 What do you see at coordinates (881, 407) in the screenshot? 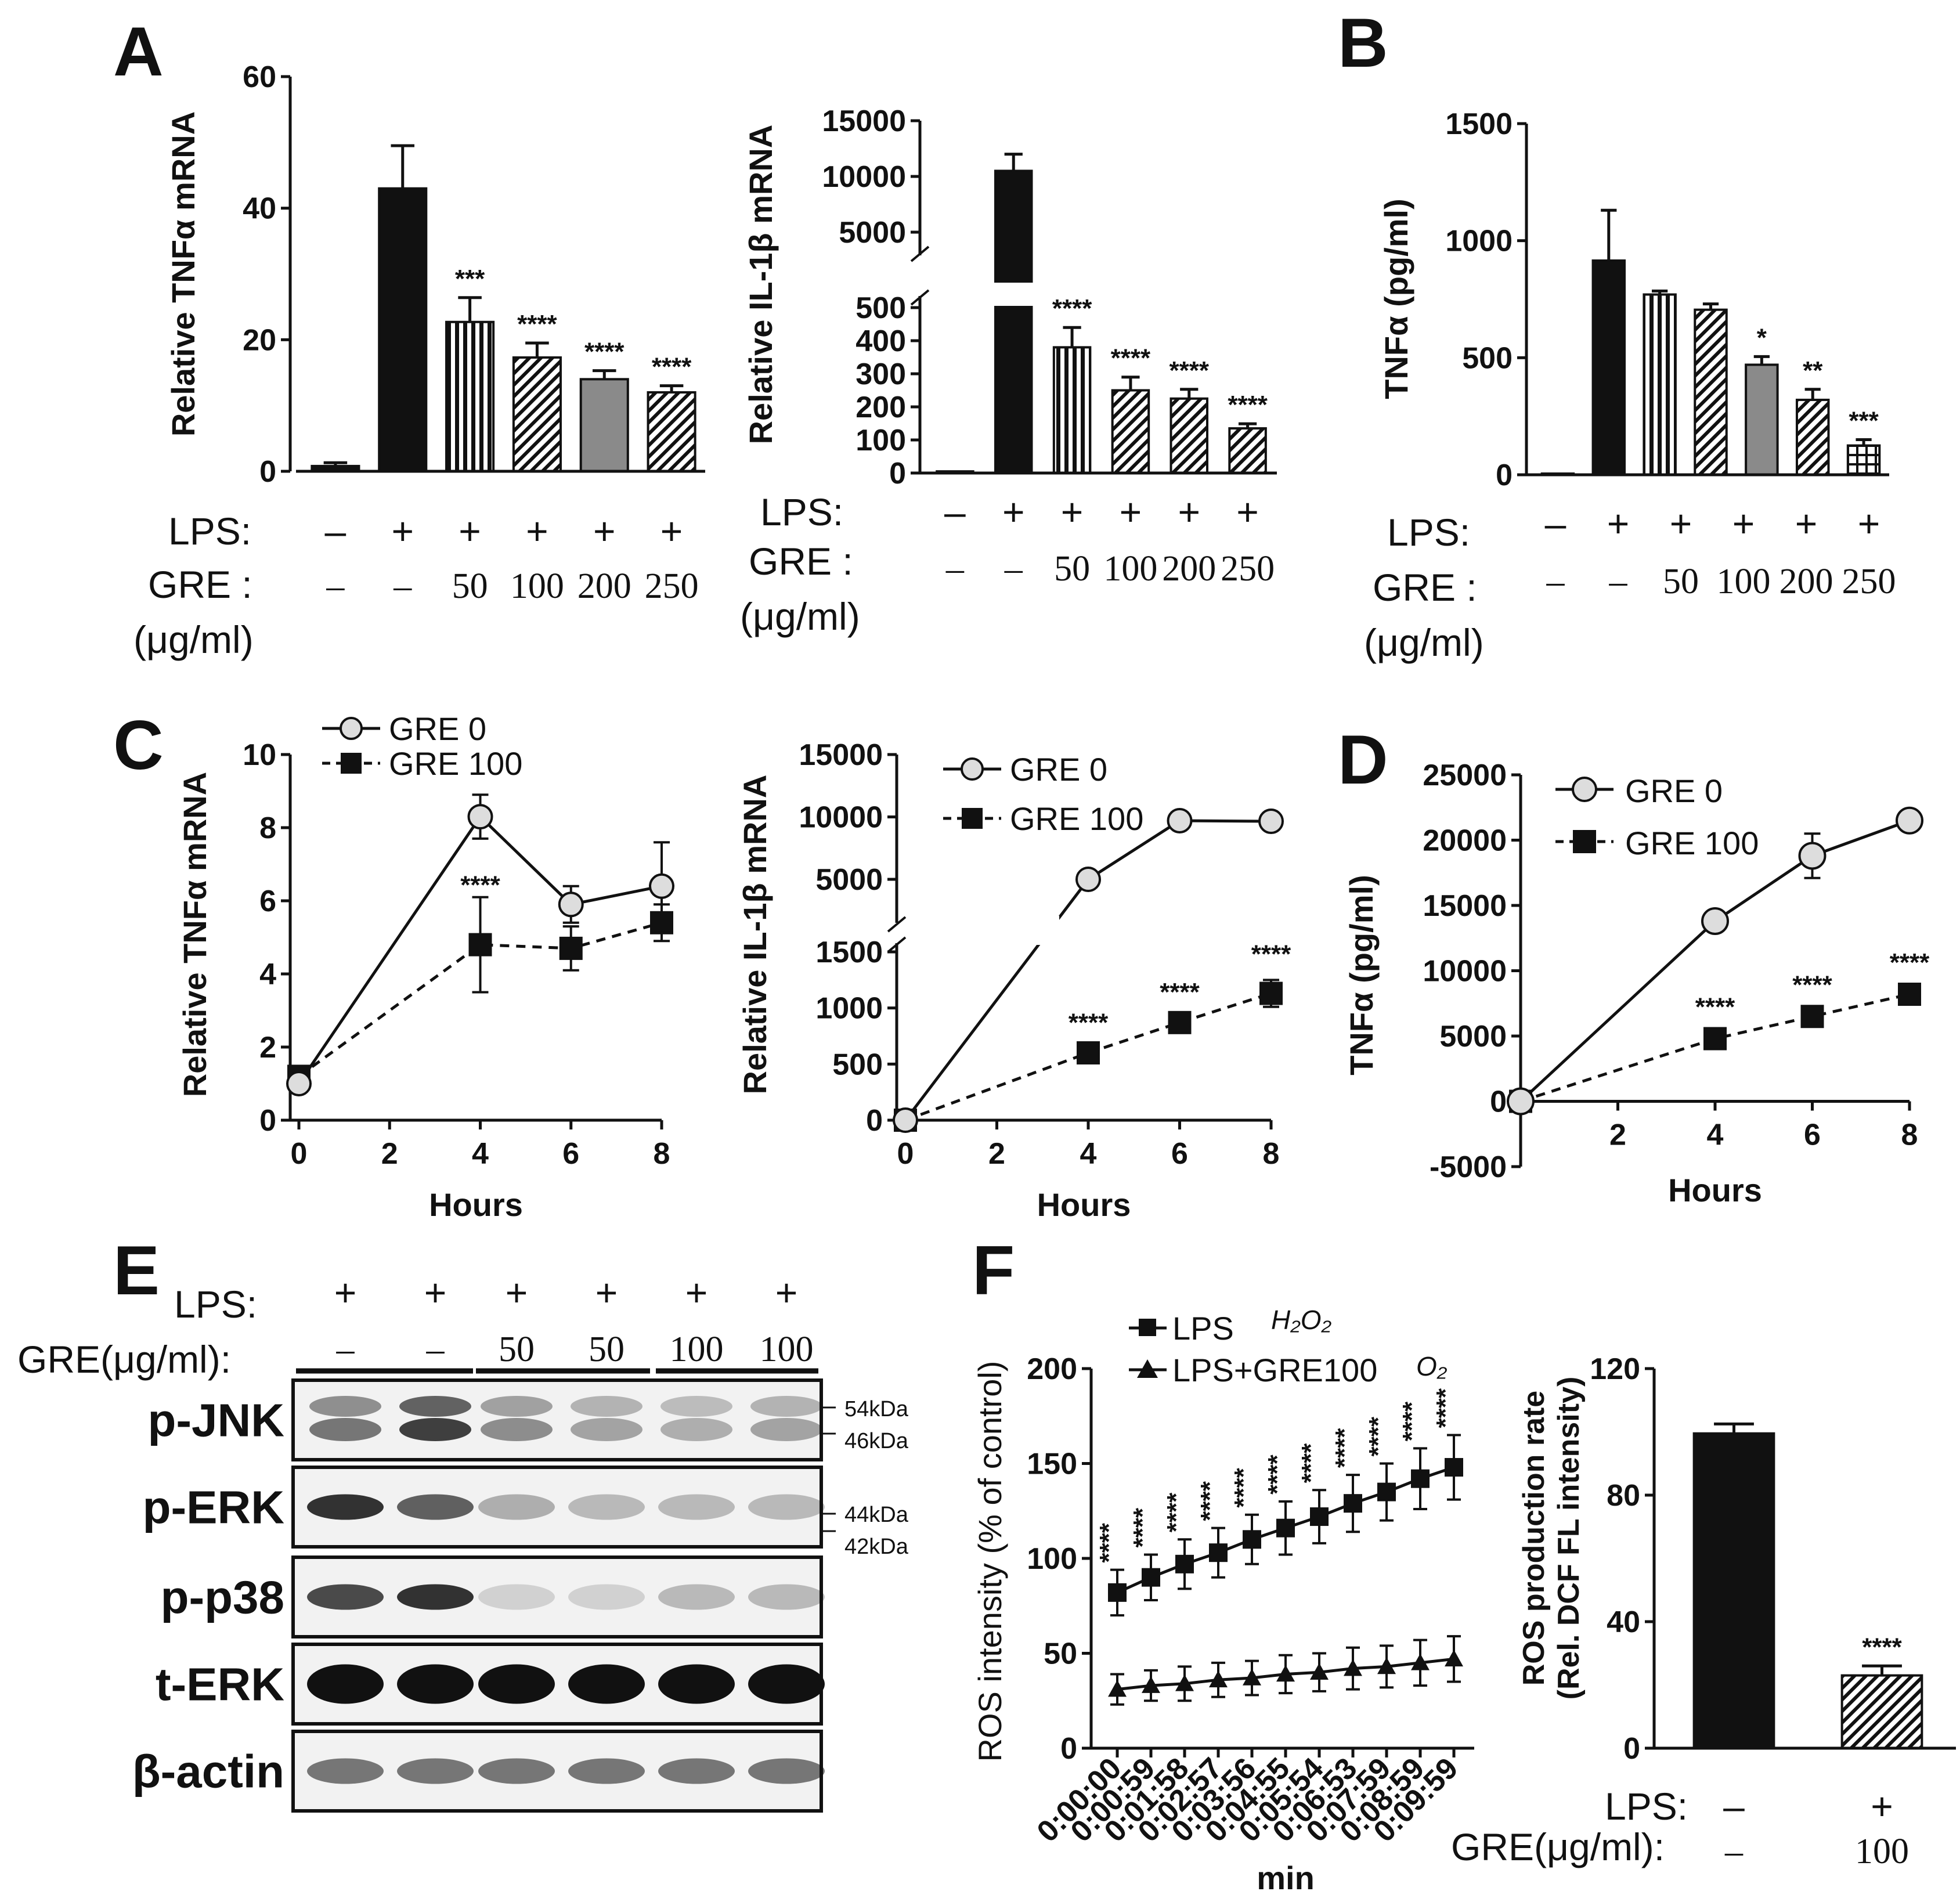
I see `a2-y-tick-label: 200` at bounding box center [881, 407].